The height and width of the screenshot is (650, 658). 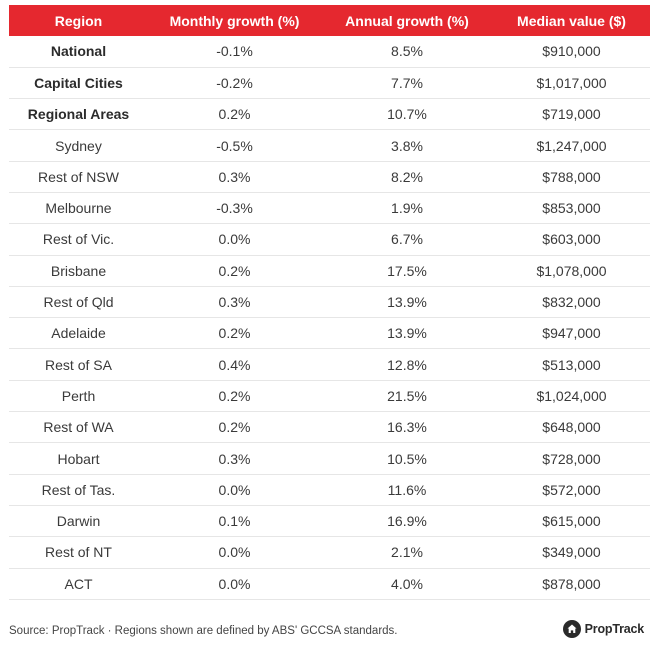 I want to click on cell-region: ACT, so click(x=78, y=584).